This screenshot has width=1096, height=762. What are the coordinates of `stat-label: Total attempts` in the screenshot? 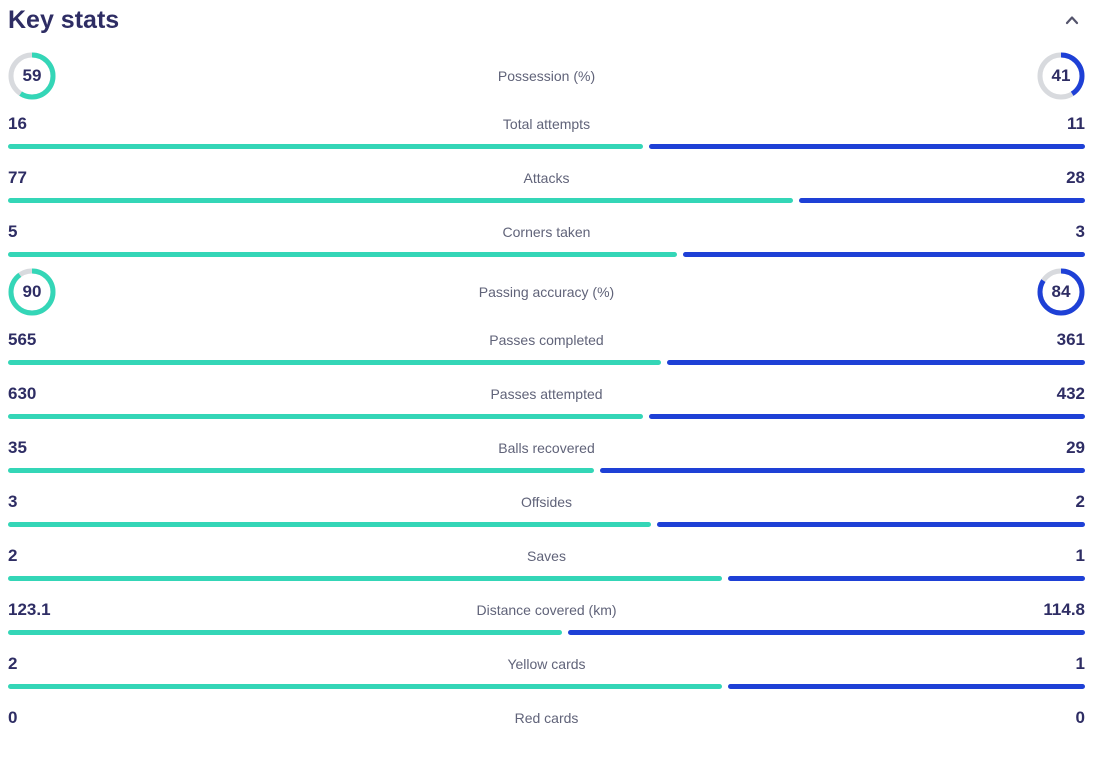 It's located at (546, 123).